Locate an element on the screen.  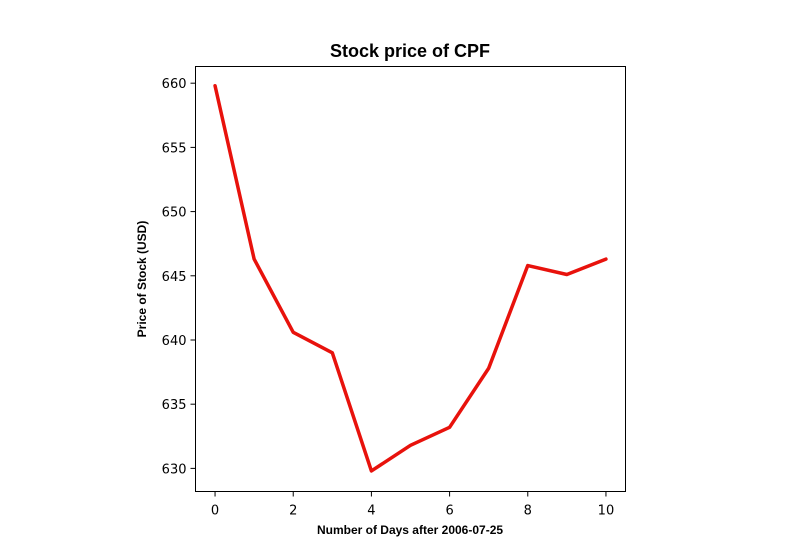
y-tick-label: 630 is located at coordinates (174, 469).